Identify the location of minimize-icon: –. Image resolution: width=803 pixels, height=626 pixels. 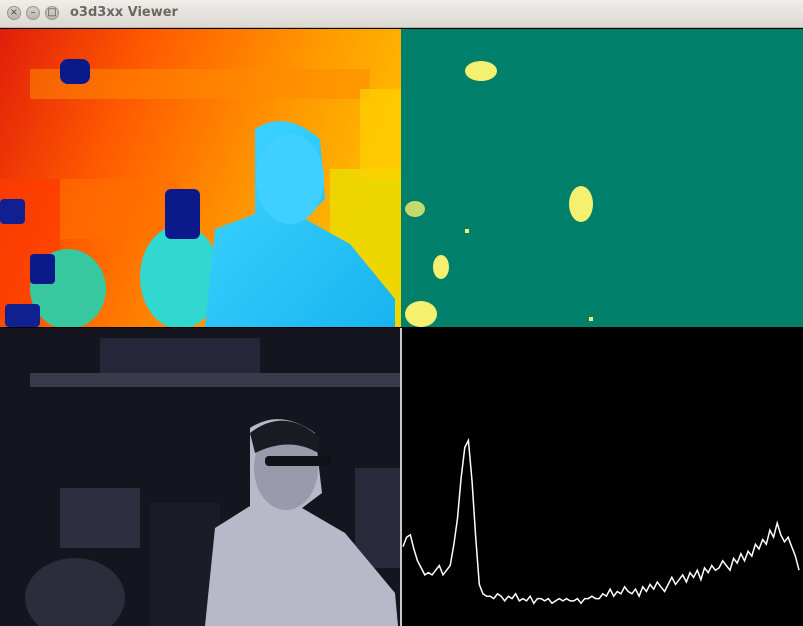
(33, 12).